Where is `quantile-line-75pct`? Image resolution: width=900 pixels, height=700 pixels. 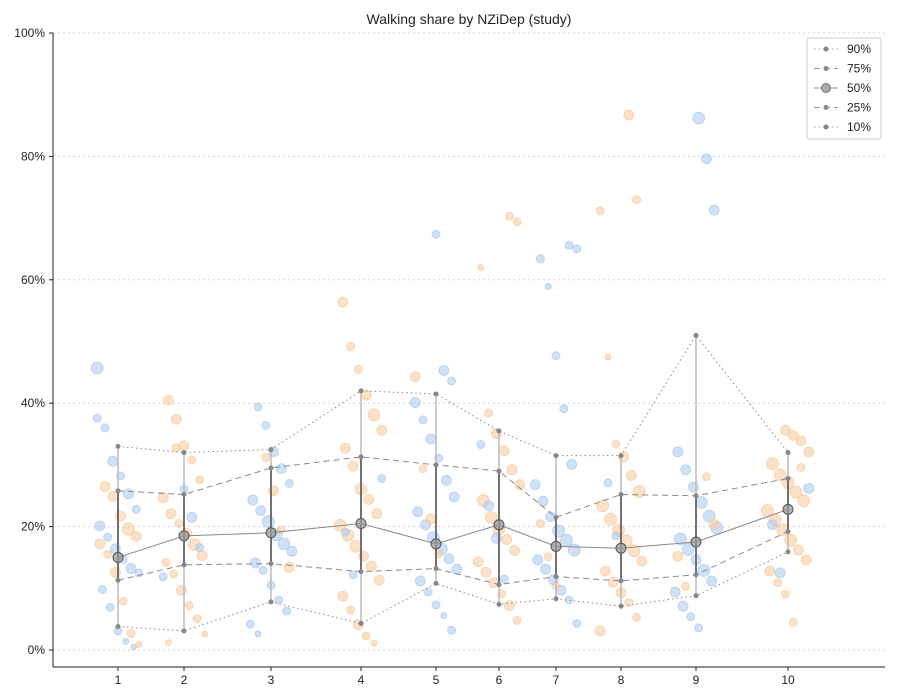
quantile-line-75pct is located at coordinates (453, 487).